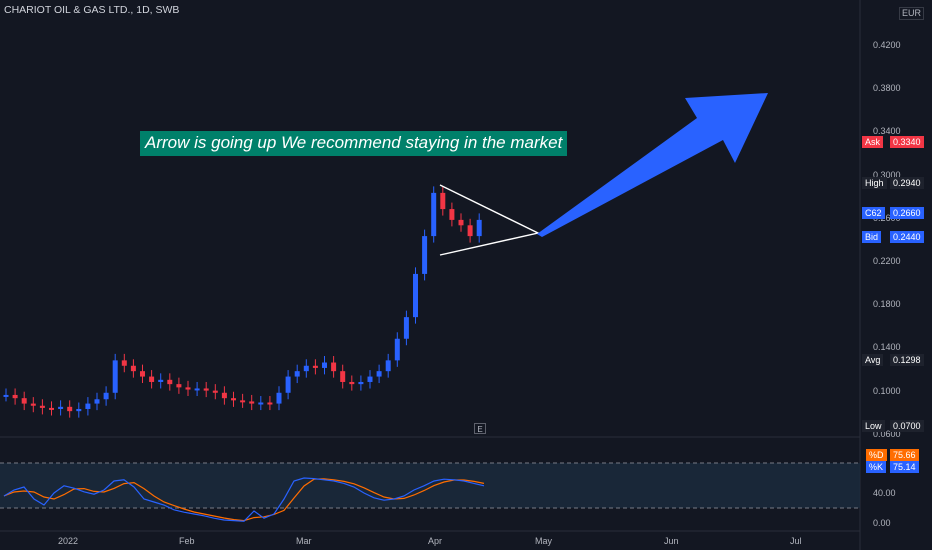 Image resolution: width=932 pixels, height=550 pixels. Describe the element at coordinates (873, 360) in the screenshot. I see `price-badge-label-avg: Avg` at that location.